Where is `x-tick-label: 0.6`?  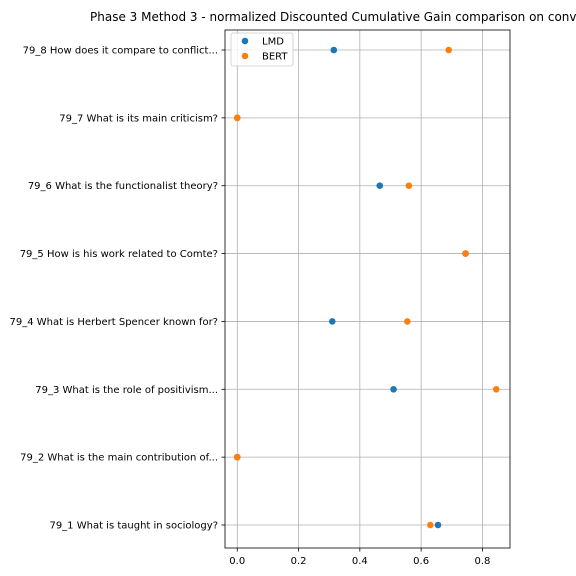
x-tick-label: 0.6 is located at coordinates (421, 561).